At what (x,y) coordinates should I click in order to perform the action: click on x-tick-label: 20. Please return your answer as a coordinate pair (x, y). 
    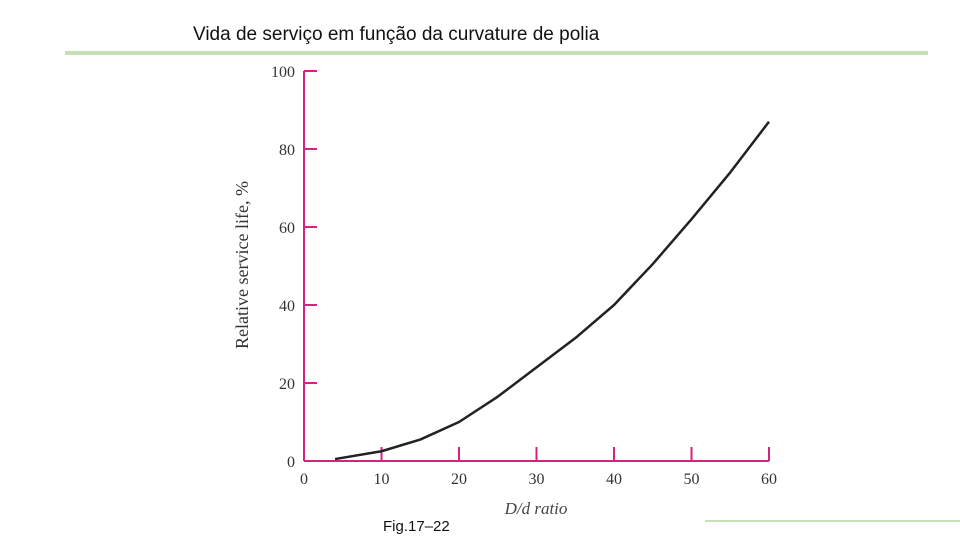
    Looking at the image, I should click on (459, 479).